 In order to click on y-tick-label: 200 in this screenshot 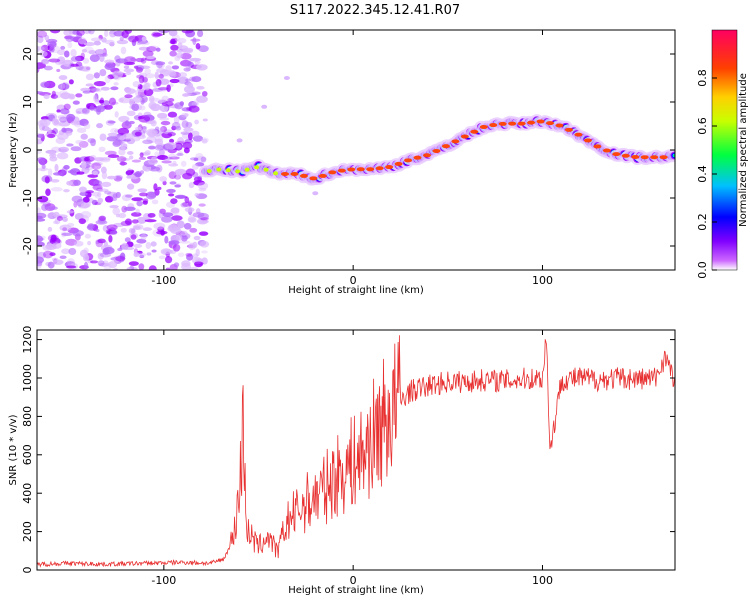, I will do `click(27, 531)`.